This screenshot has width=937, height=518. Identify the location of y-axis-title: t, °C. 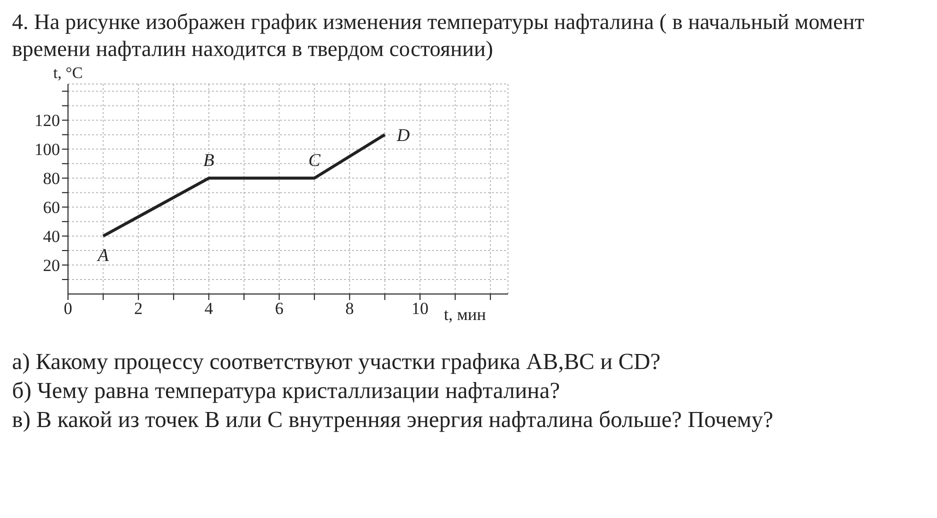
(68, 73).